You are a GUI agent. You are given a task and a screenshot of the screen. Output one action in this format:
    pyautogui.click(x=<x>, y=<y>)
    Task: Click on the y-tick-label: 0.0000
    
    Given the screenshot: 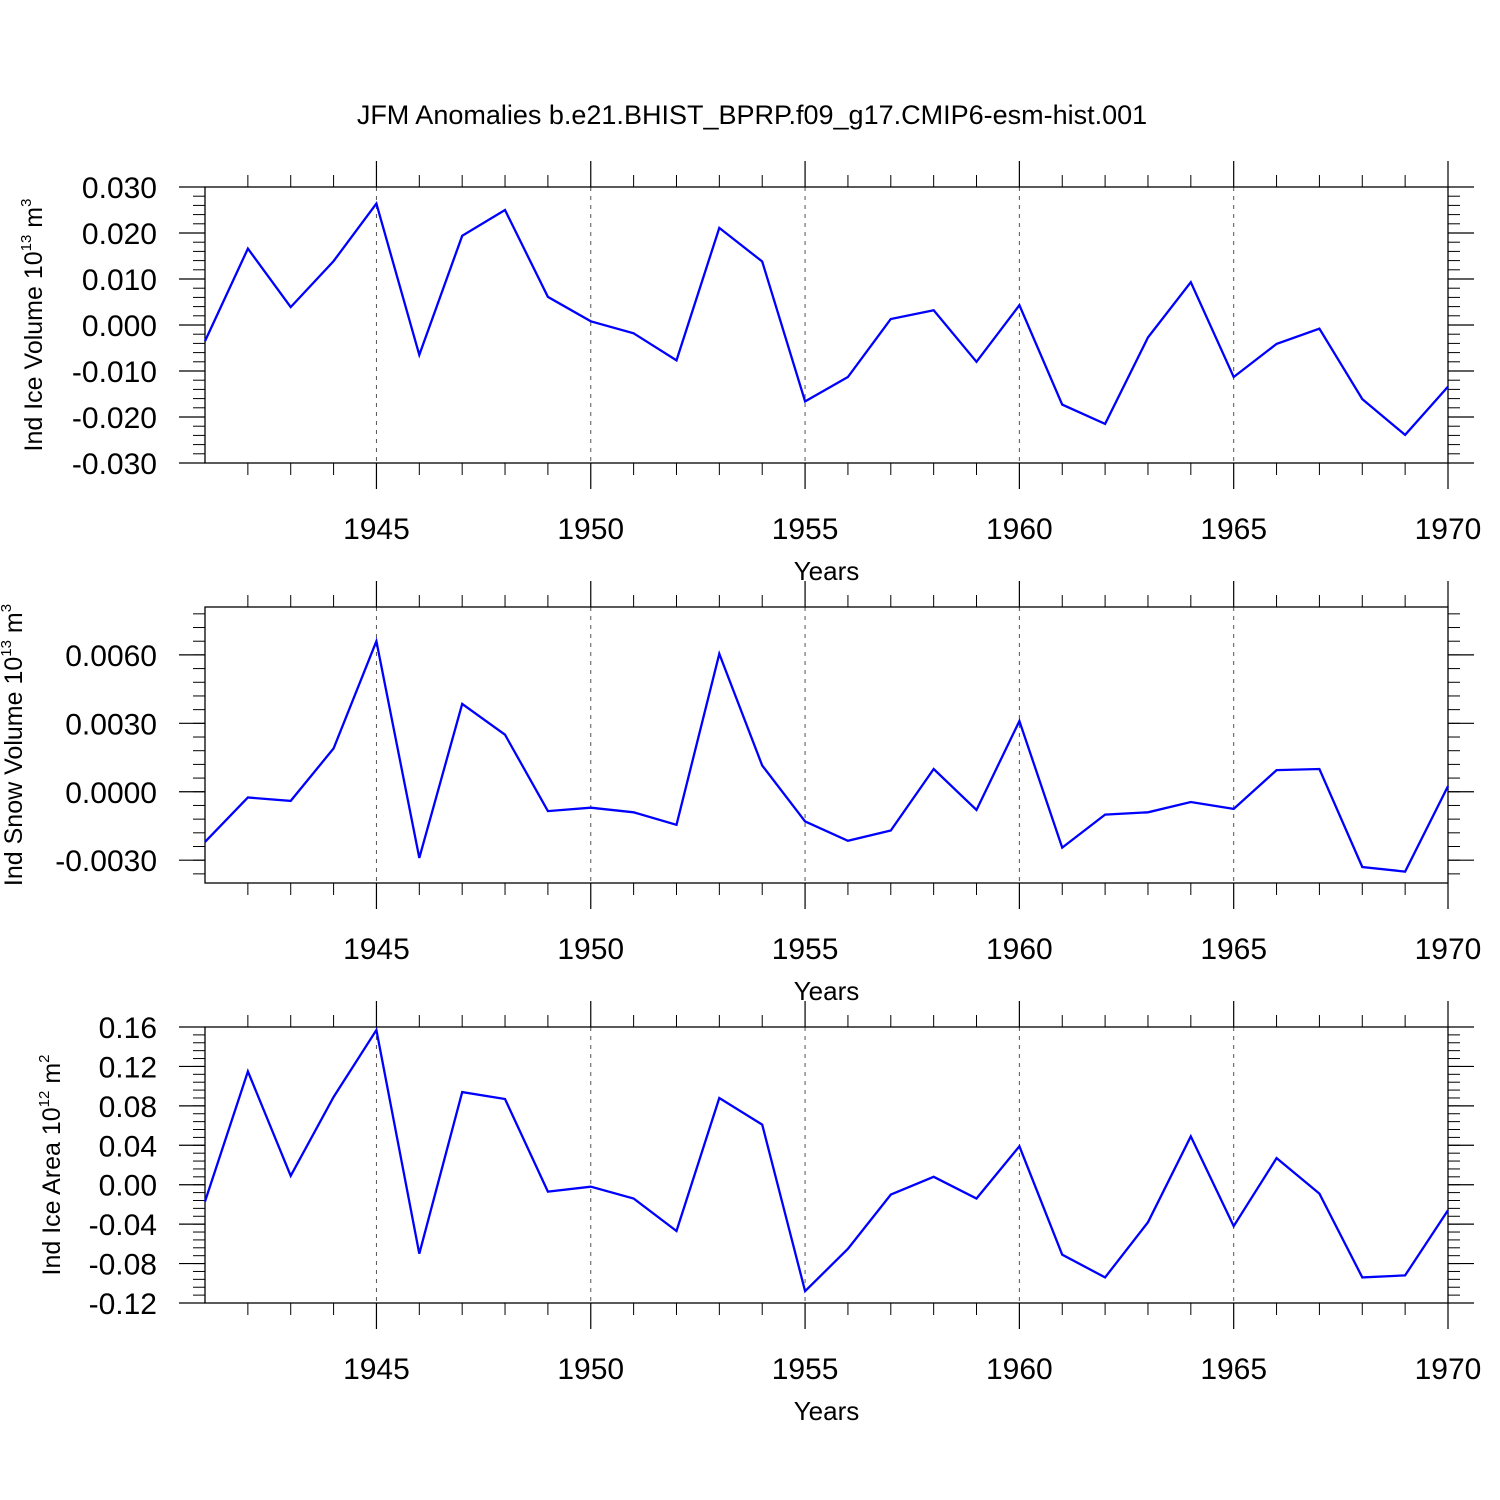 What is the action you would take?
    pyautogui.click(x=111, y=793)
    